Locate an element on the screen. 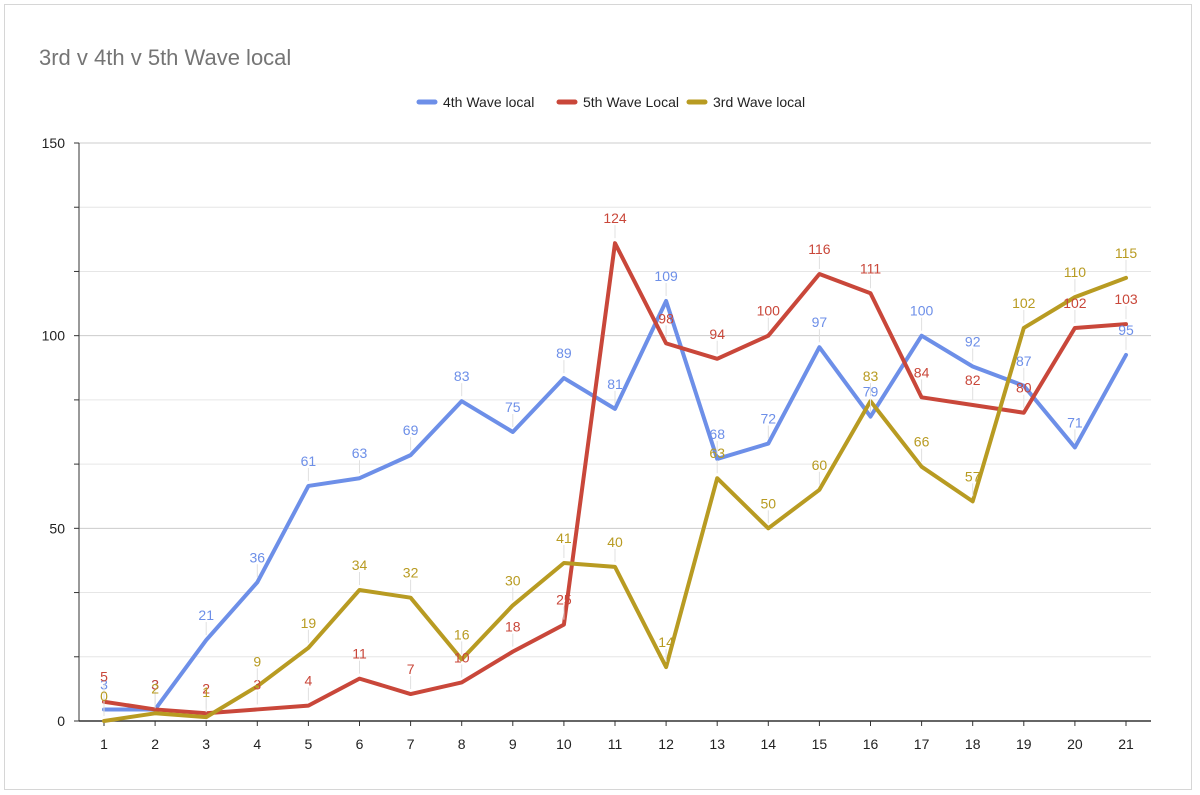 Image resolution: width=1200 pixels, height=795 pixels. x-tick-label: 18 is located at coordinates (973, 744).